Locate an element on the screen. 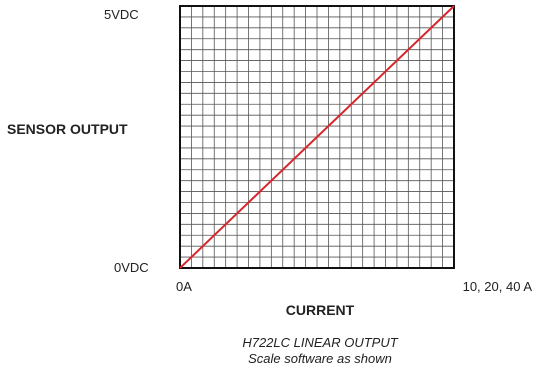 This screenshot has width=539, height=373. y-tick-label-5vdc: 5VDC is located at coordinates (121, 14).